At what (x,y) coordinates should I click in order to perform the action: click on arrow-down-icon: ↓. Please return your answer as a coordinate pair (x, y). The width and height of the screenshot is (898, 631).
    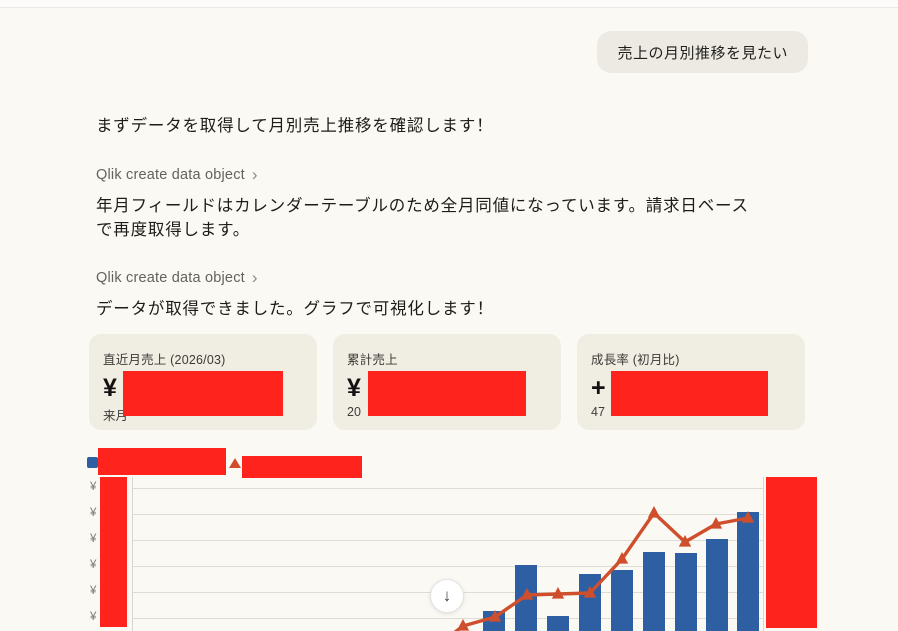
    Looking at the image, I should click on (447, 595).